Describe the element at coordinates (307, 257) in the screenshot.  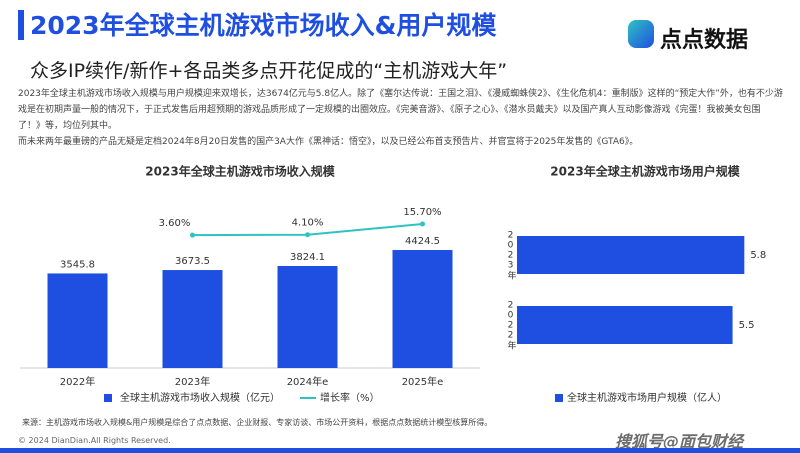
I see `bar-label: 3824.1` at that location.